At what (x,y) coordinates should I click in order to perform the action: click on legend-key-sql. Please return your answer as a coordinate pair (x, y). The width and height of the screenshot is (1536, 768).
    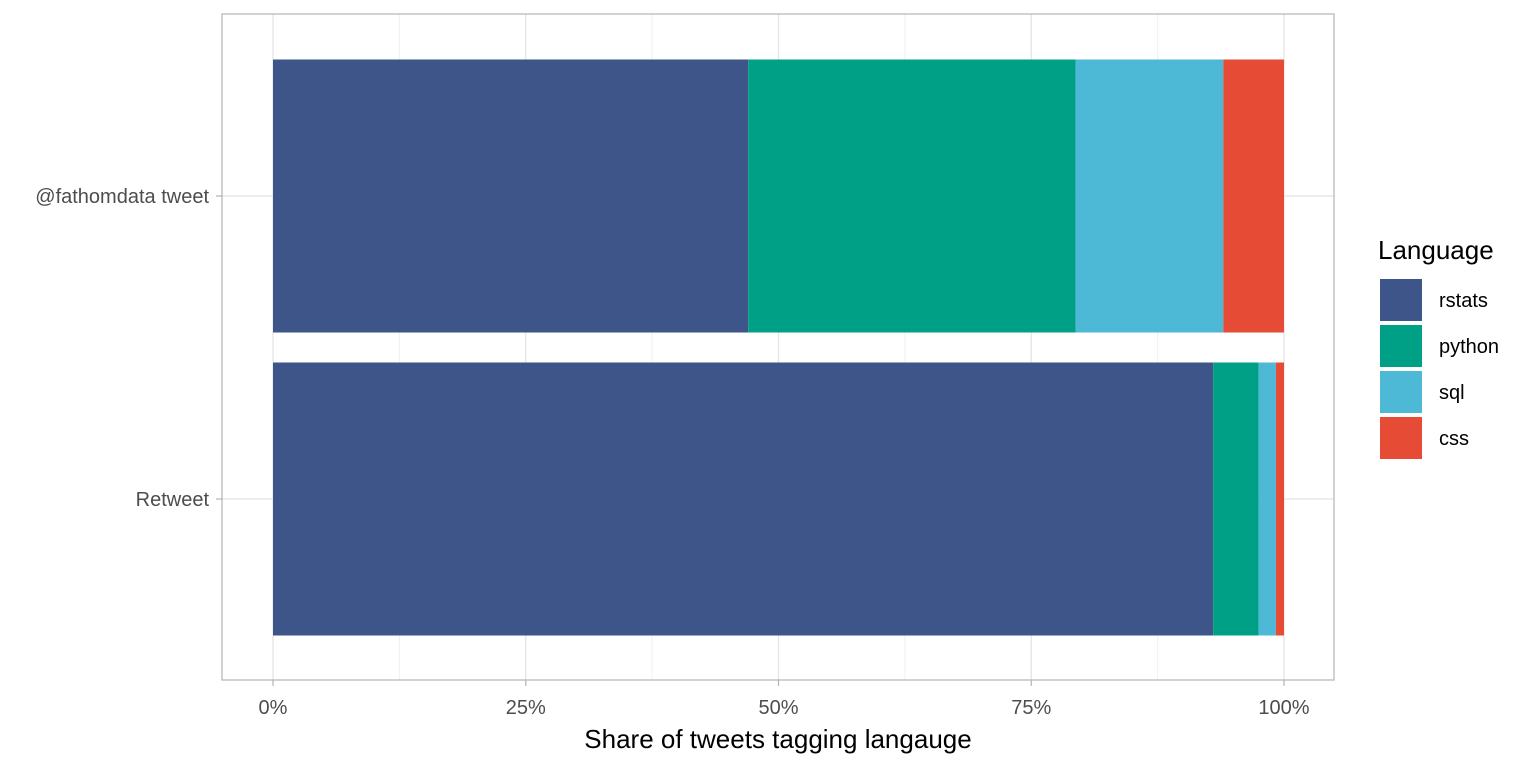
    Looking at the image, I should click on (1401, 392).